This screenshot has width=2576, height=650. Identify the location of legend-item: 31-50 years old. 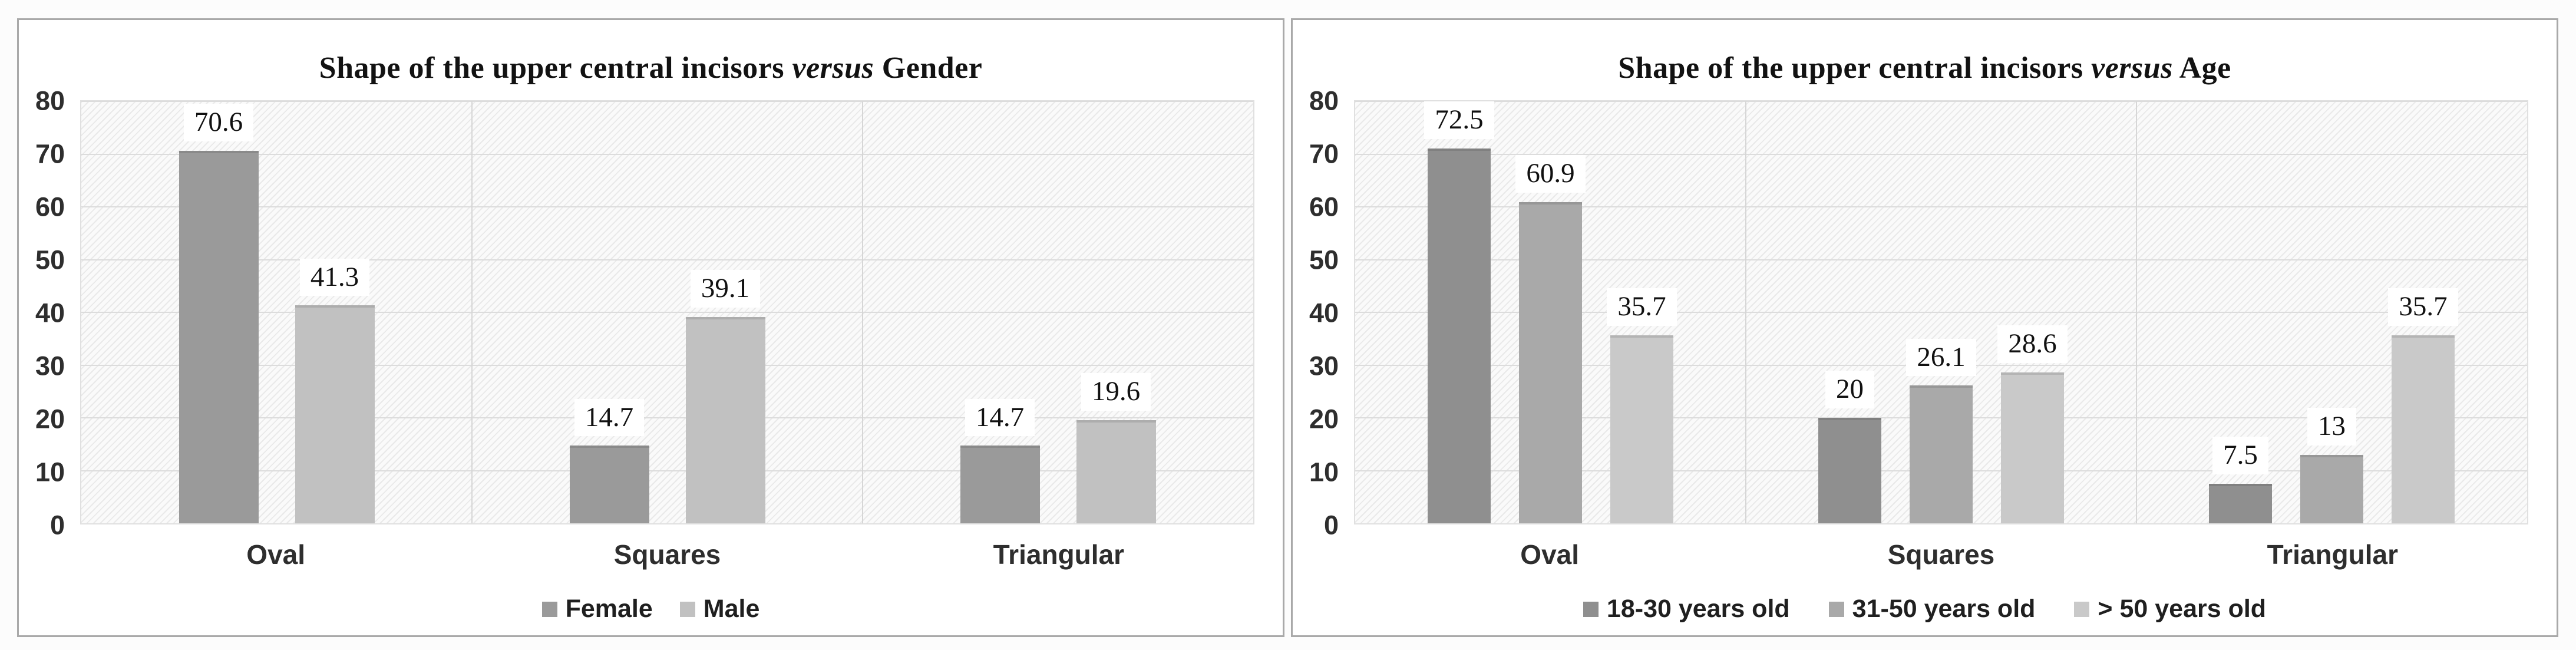
(1932, 609).